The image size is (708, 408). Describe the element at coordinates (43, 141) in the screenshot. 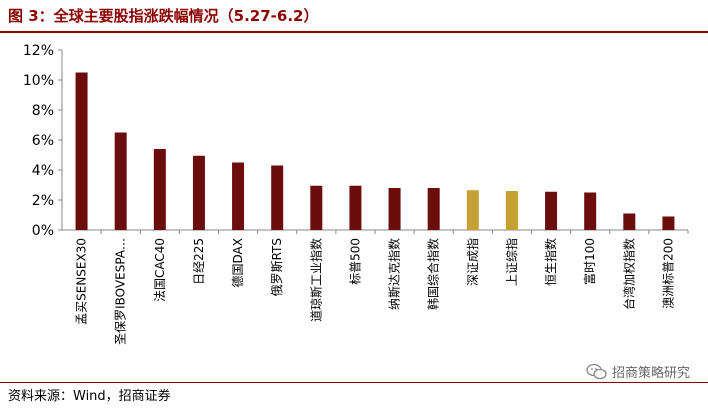

I see `y-tick-label: 6%` at that location.